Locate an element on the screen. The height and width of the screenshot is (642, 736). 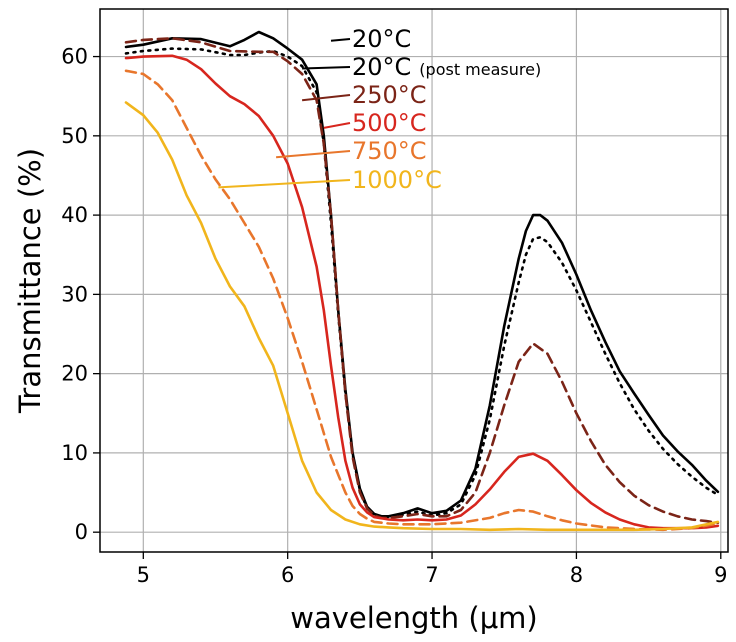
legend-label: 20°C is located at coordinates (381, 39).